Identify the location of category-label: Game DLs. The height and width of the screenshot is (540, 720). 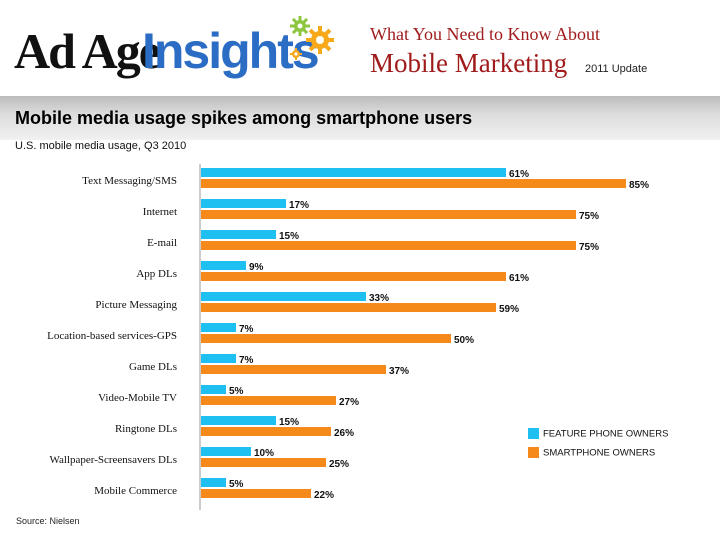
(153, 367).